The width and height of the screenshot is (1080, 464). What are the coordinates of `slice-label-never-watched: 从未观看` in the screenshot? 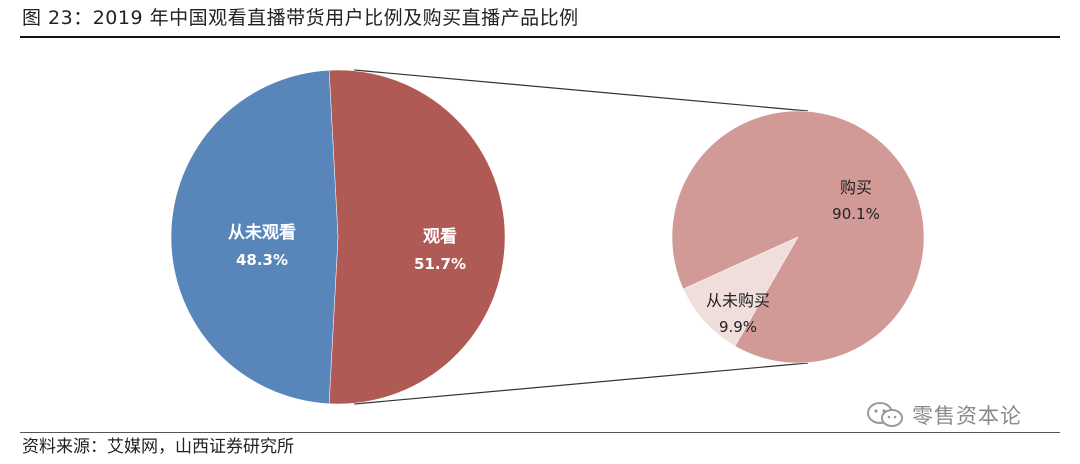 It's located at (262, 232).